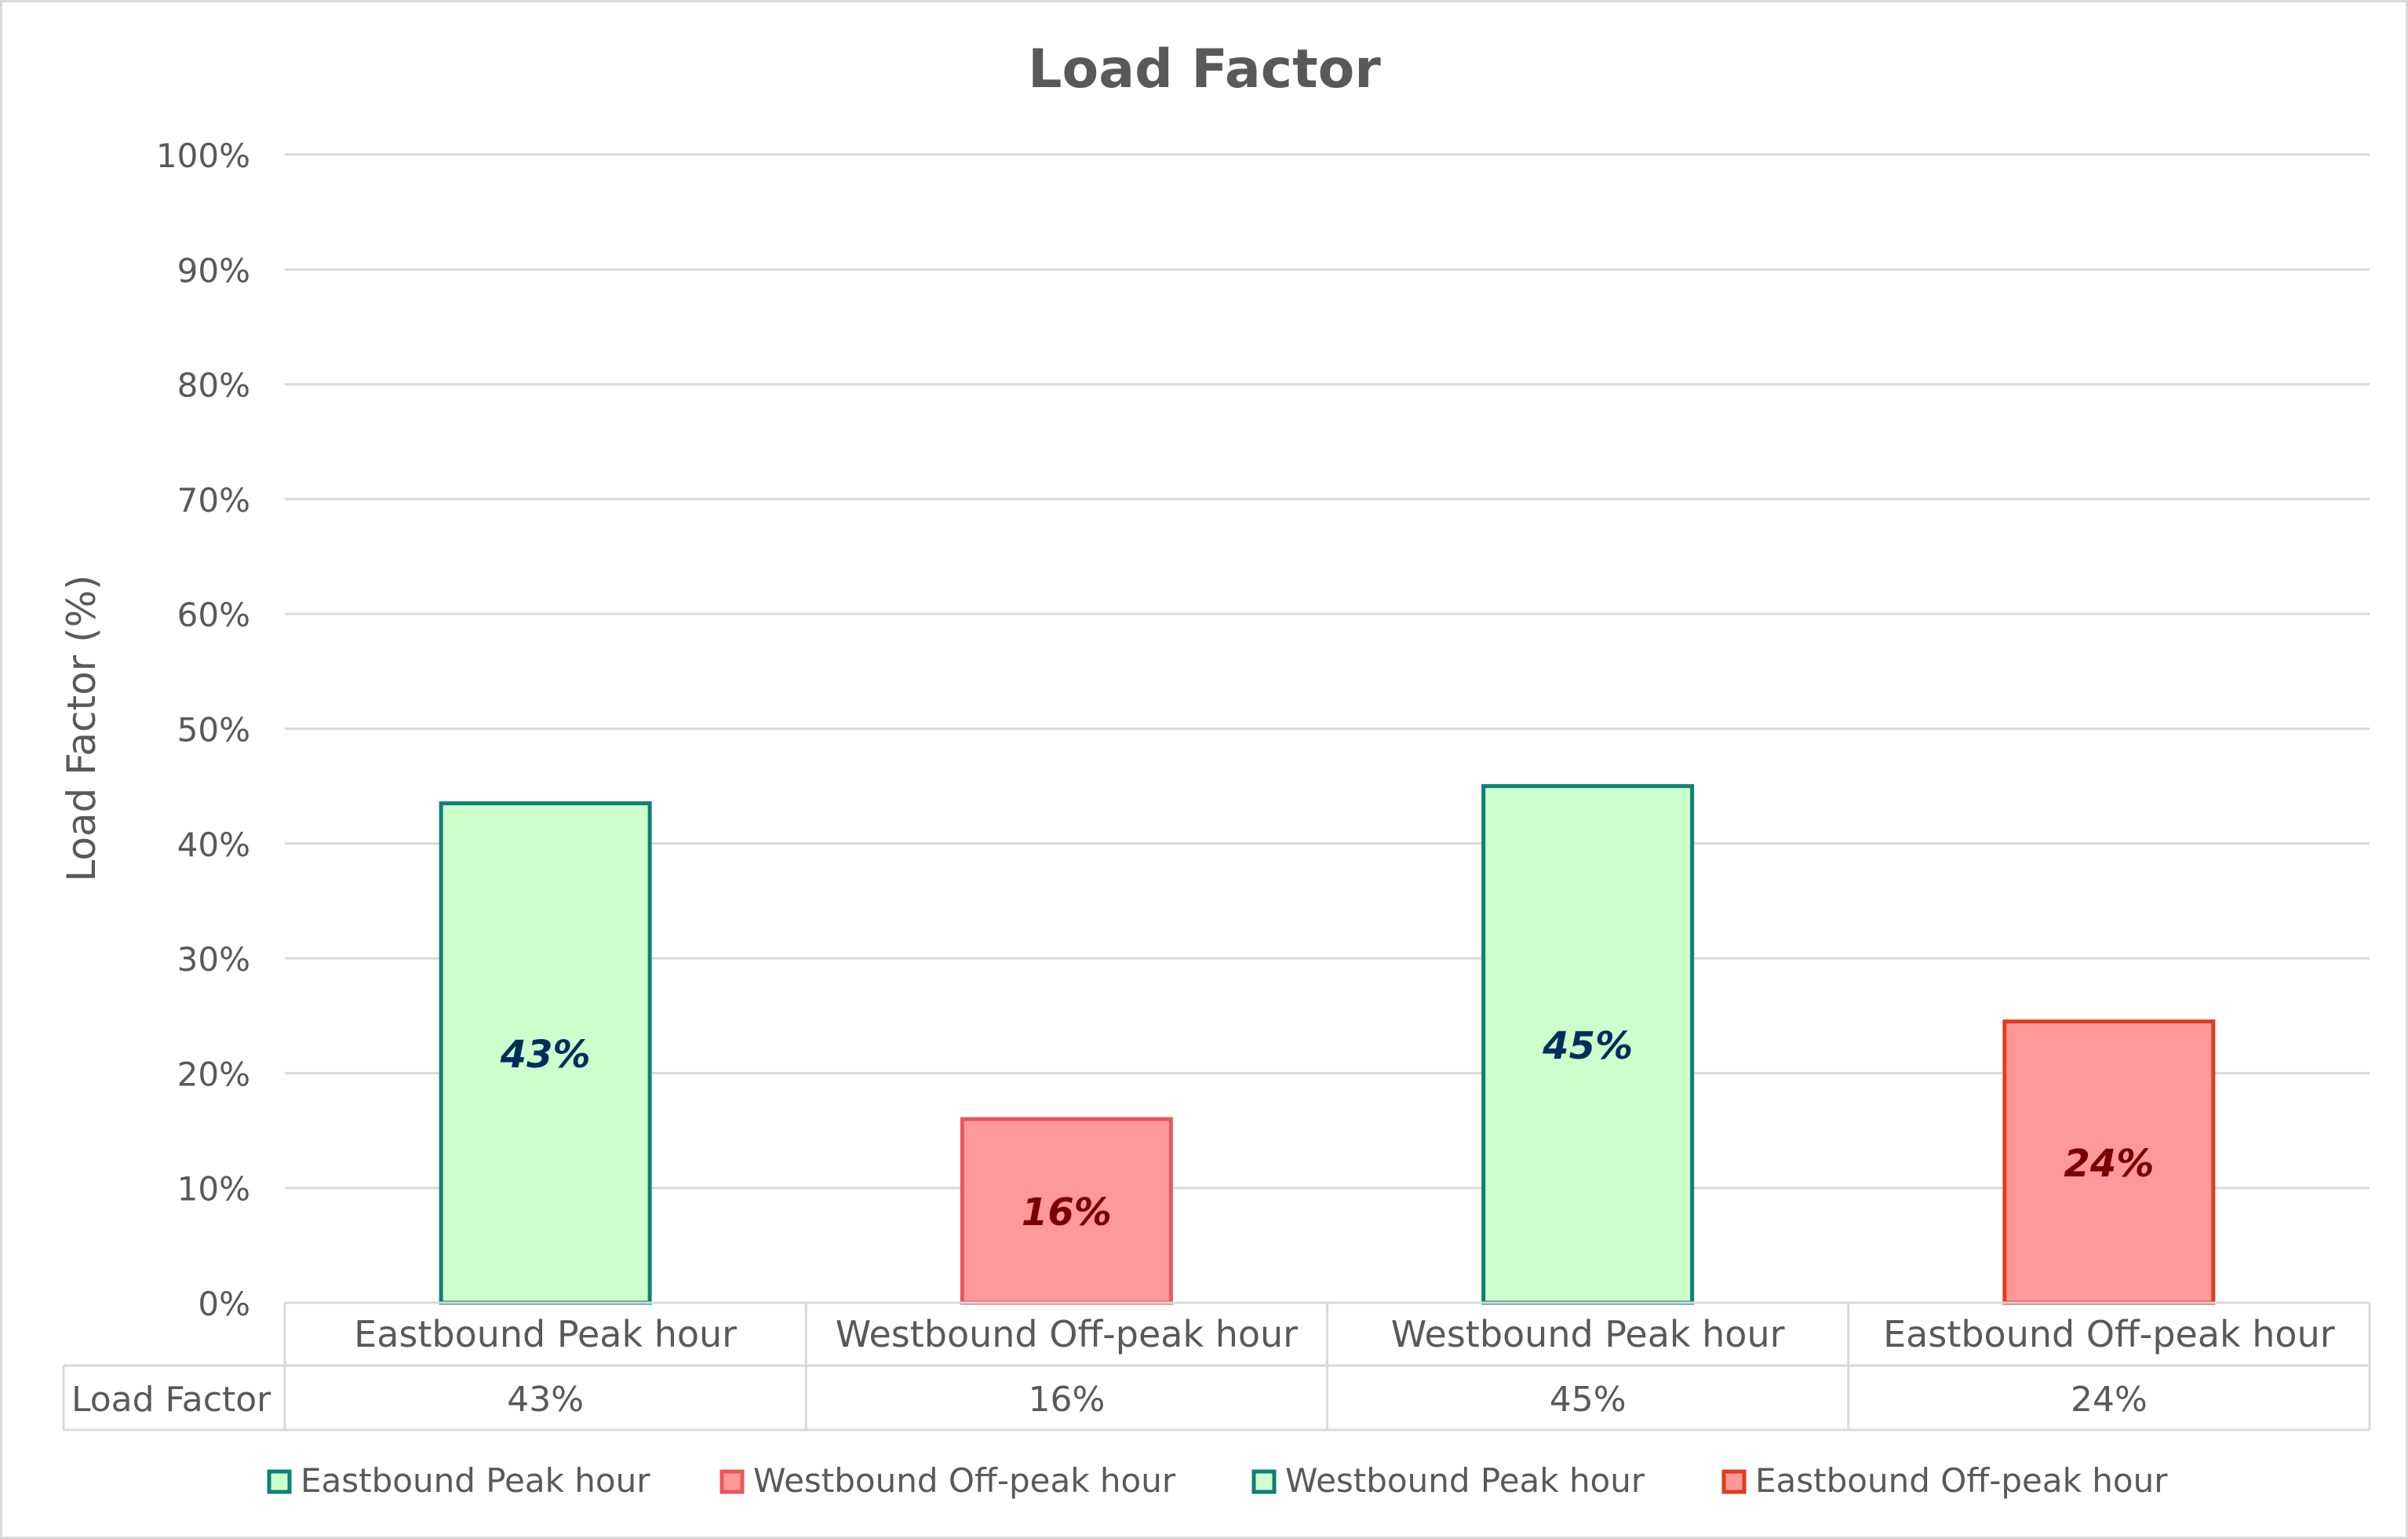 Image resolution: width=2408 pixels, height=1539 pixels. I want to click on table-value: 16%, so click(1066, 1400).